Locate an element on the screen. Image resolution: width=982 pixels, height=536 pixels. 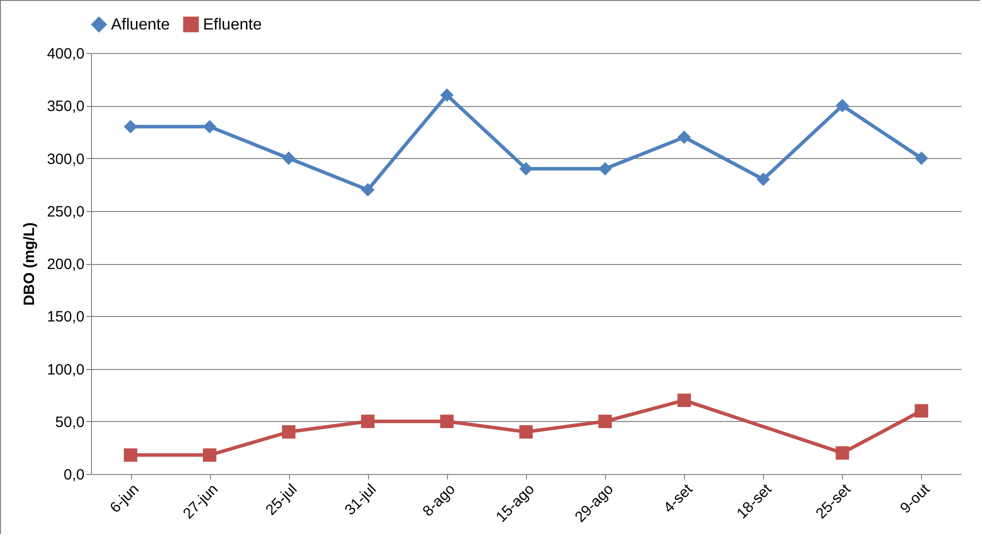
legend-label: Efluente is located at coordinates (232, 25).